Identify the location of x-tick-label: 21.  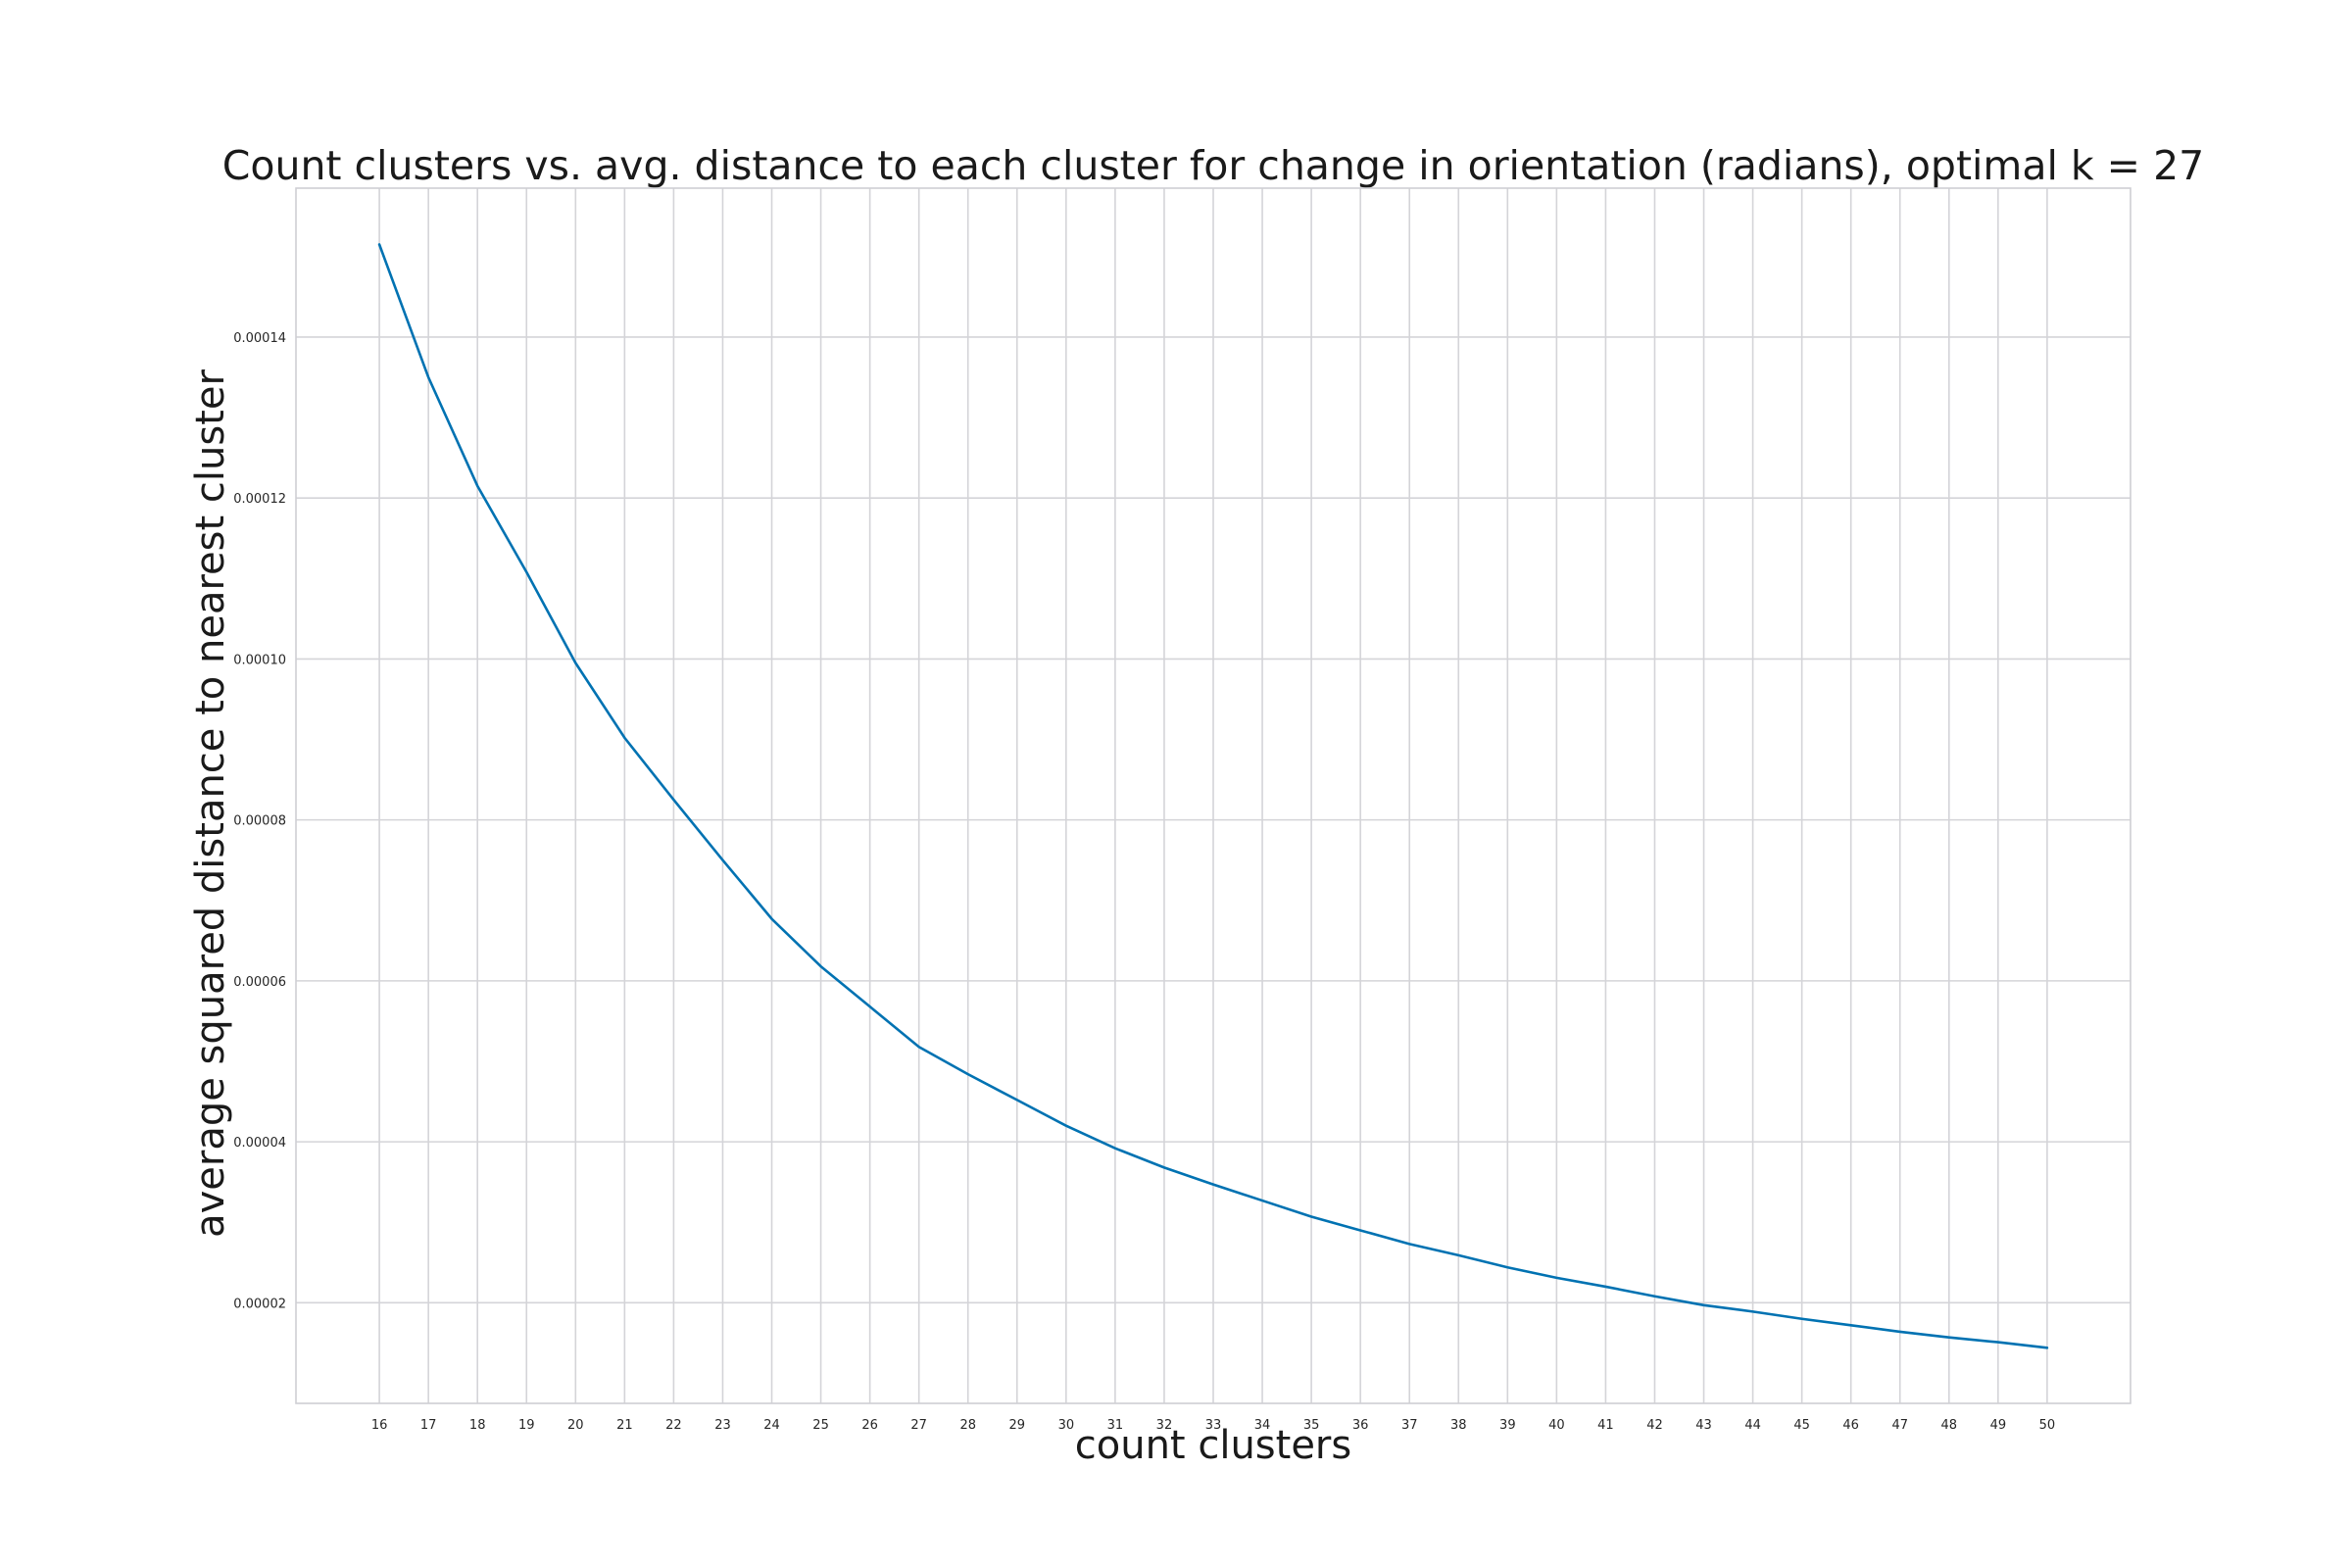
(624, 1425).